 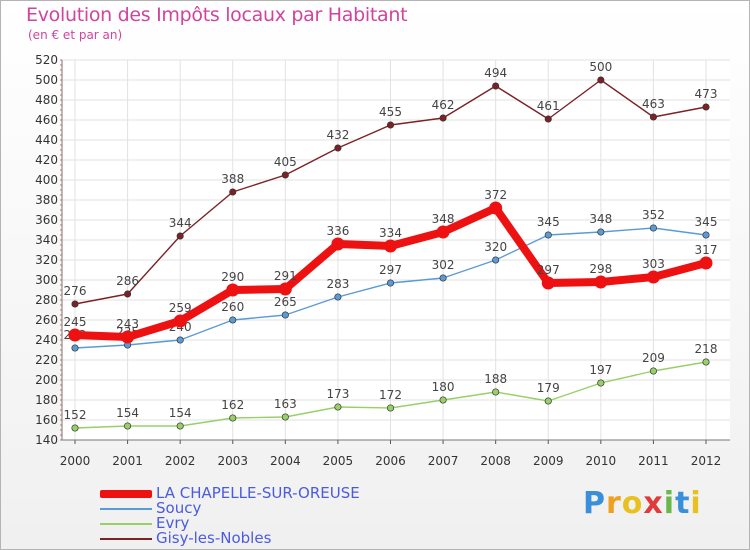 I want to click on data-label: 276, so click(x=75, y=291).